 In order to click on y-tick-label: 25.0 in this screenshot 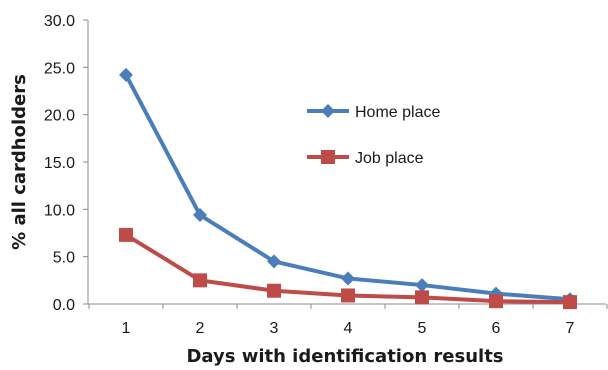, I will do `click(59, 68)`.